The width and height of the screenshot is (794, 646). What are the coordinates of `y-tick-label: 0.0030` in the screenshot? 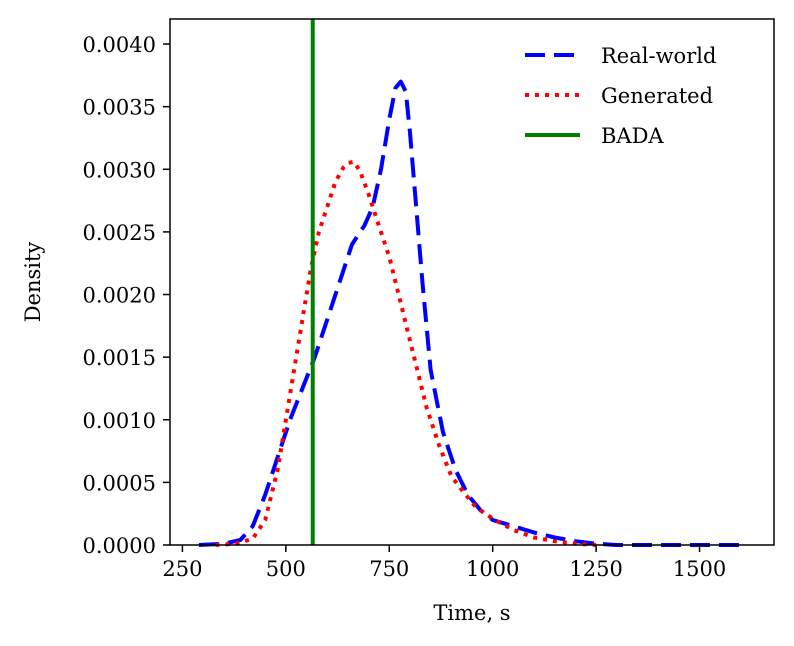 It's located at (119, 170).